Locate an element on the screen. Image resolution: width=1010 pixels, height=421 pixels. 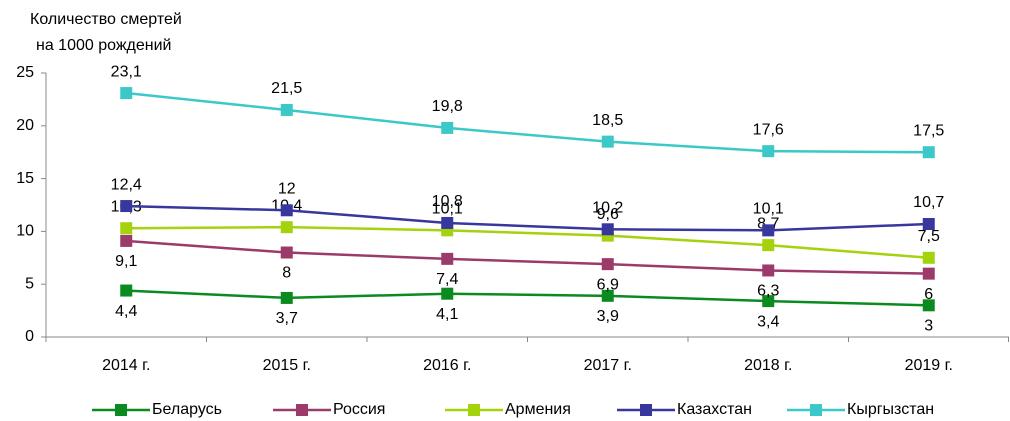
legend-label: Беларусь is located at coordinates (187, 409).